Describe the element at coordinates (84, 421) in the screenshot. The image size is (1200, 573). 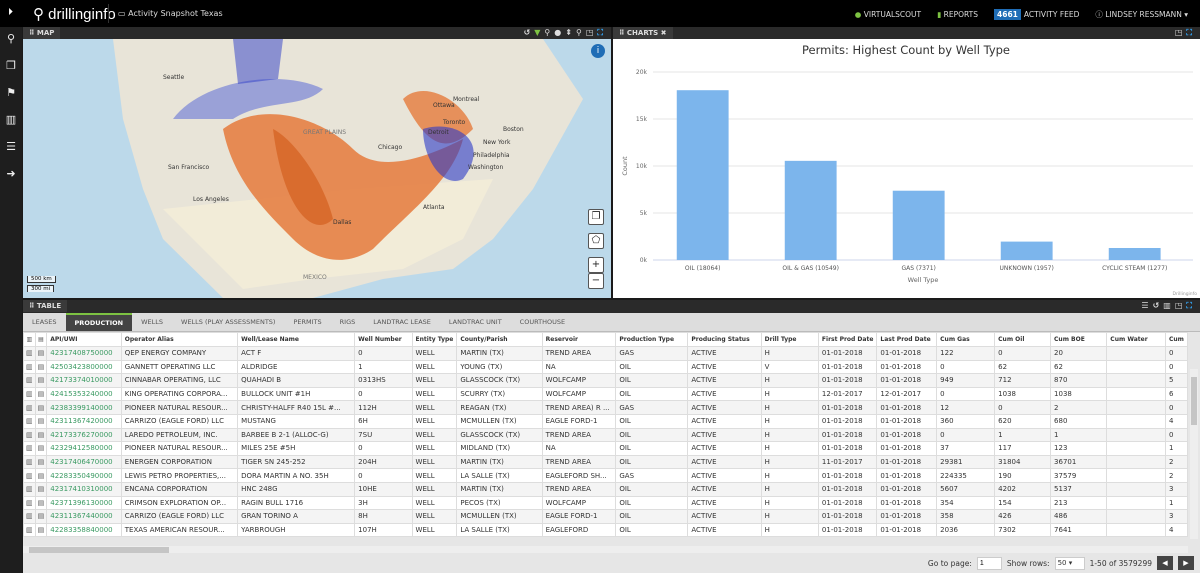
I see `api-link: 42311367420000` at that location.